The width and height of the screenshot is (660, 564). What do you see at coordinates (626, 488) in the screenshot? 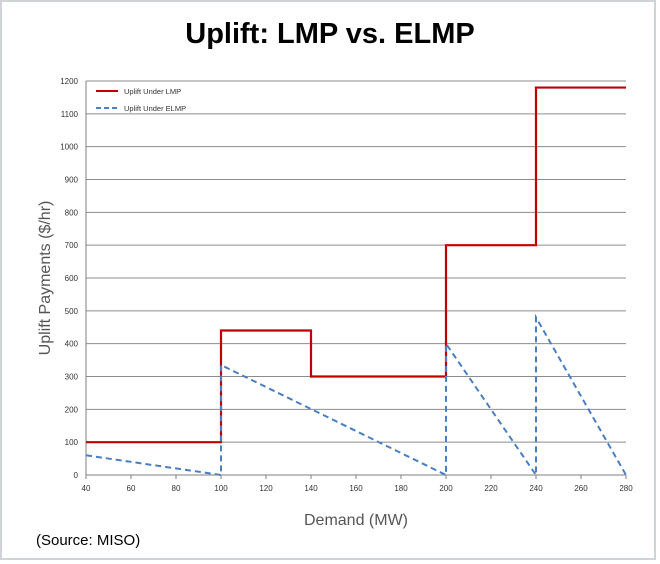
I see `x-tick-label: 280` at bounding box center [626, 488].